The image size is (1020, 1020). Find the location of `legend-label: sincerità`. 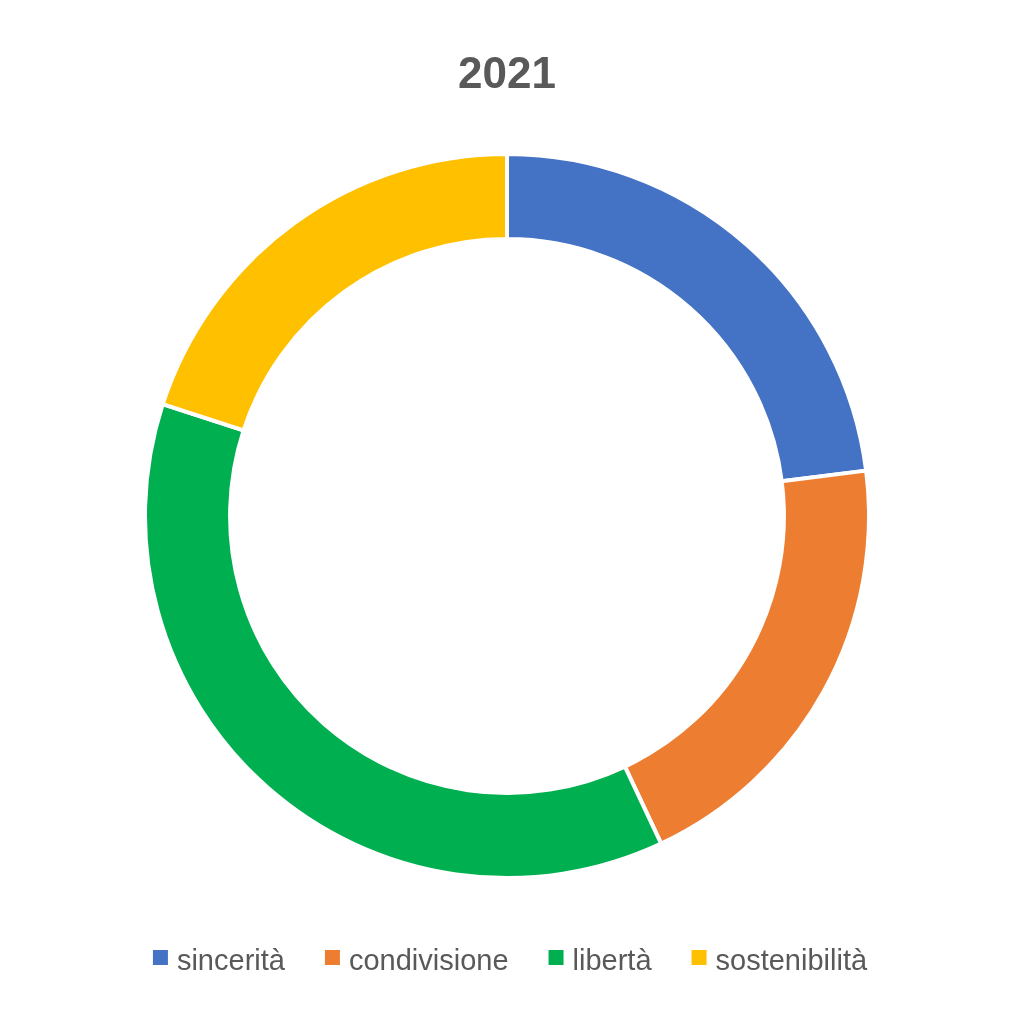

legend-label: sincerità is located at coordinates (231, 960).